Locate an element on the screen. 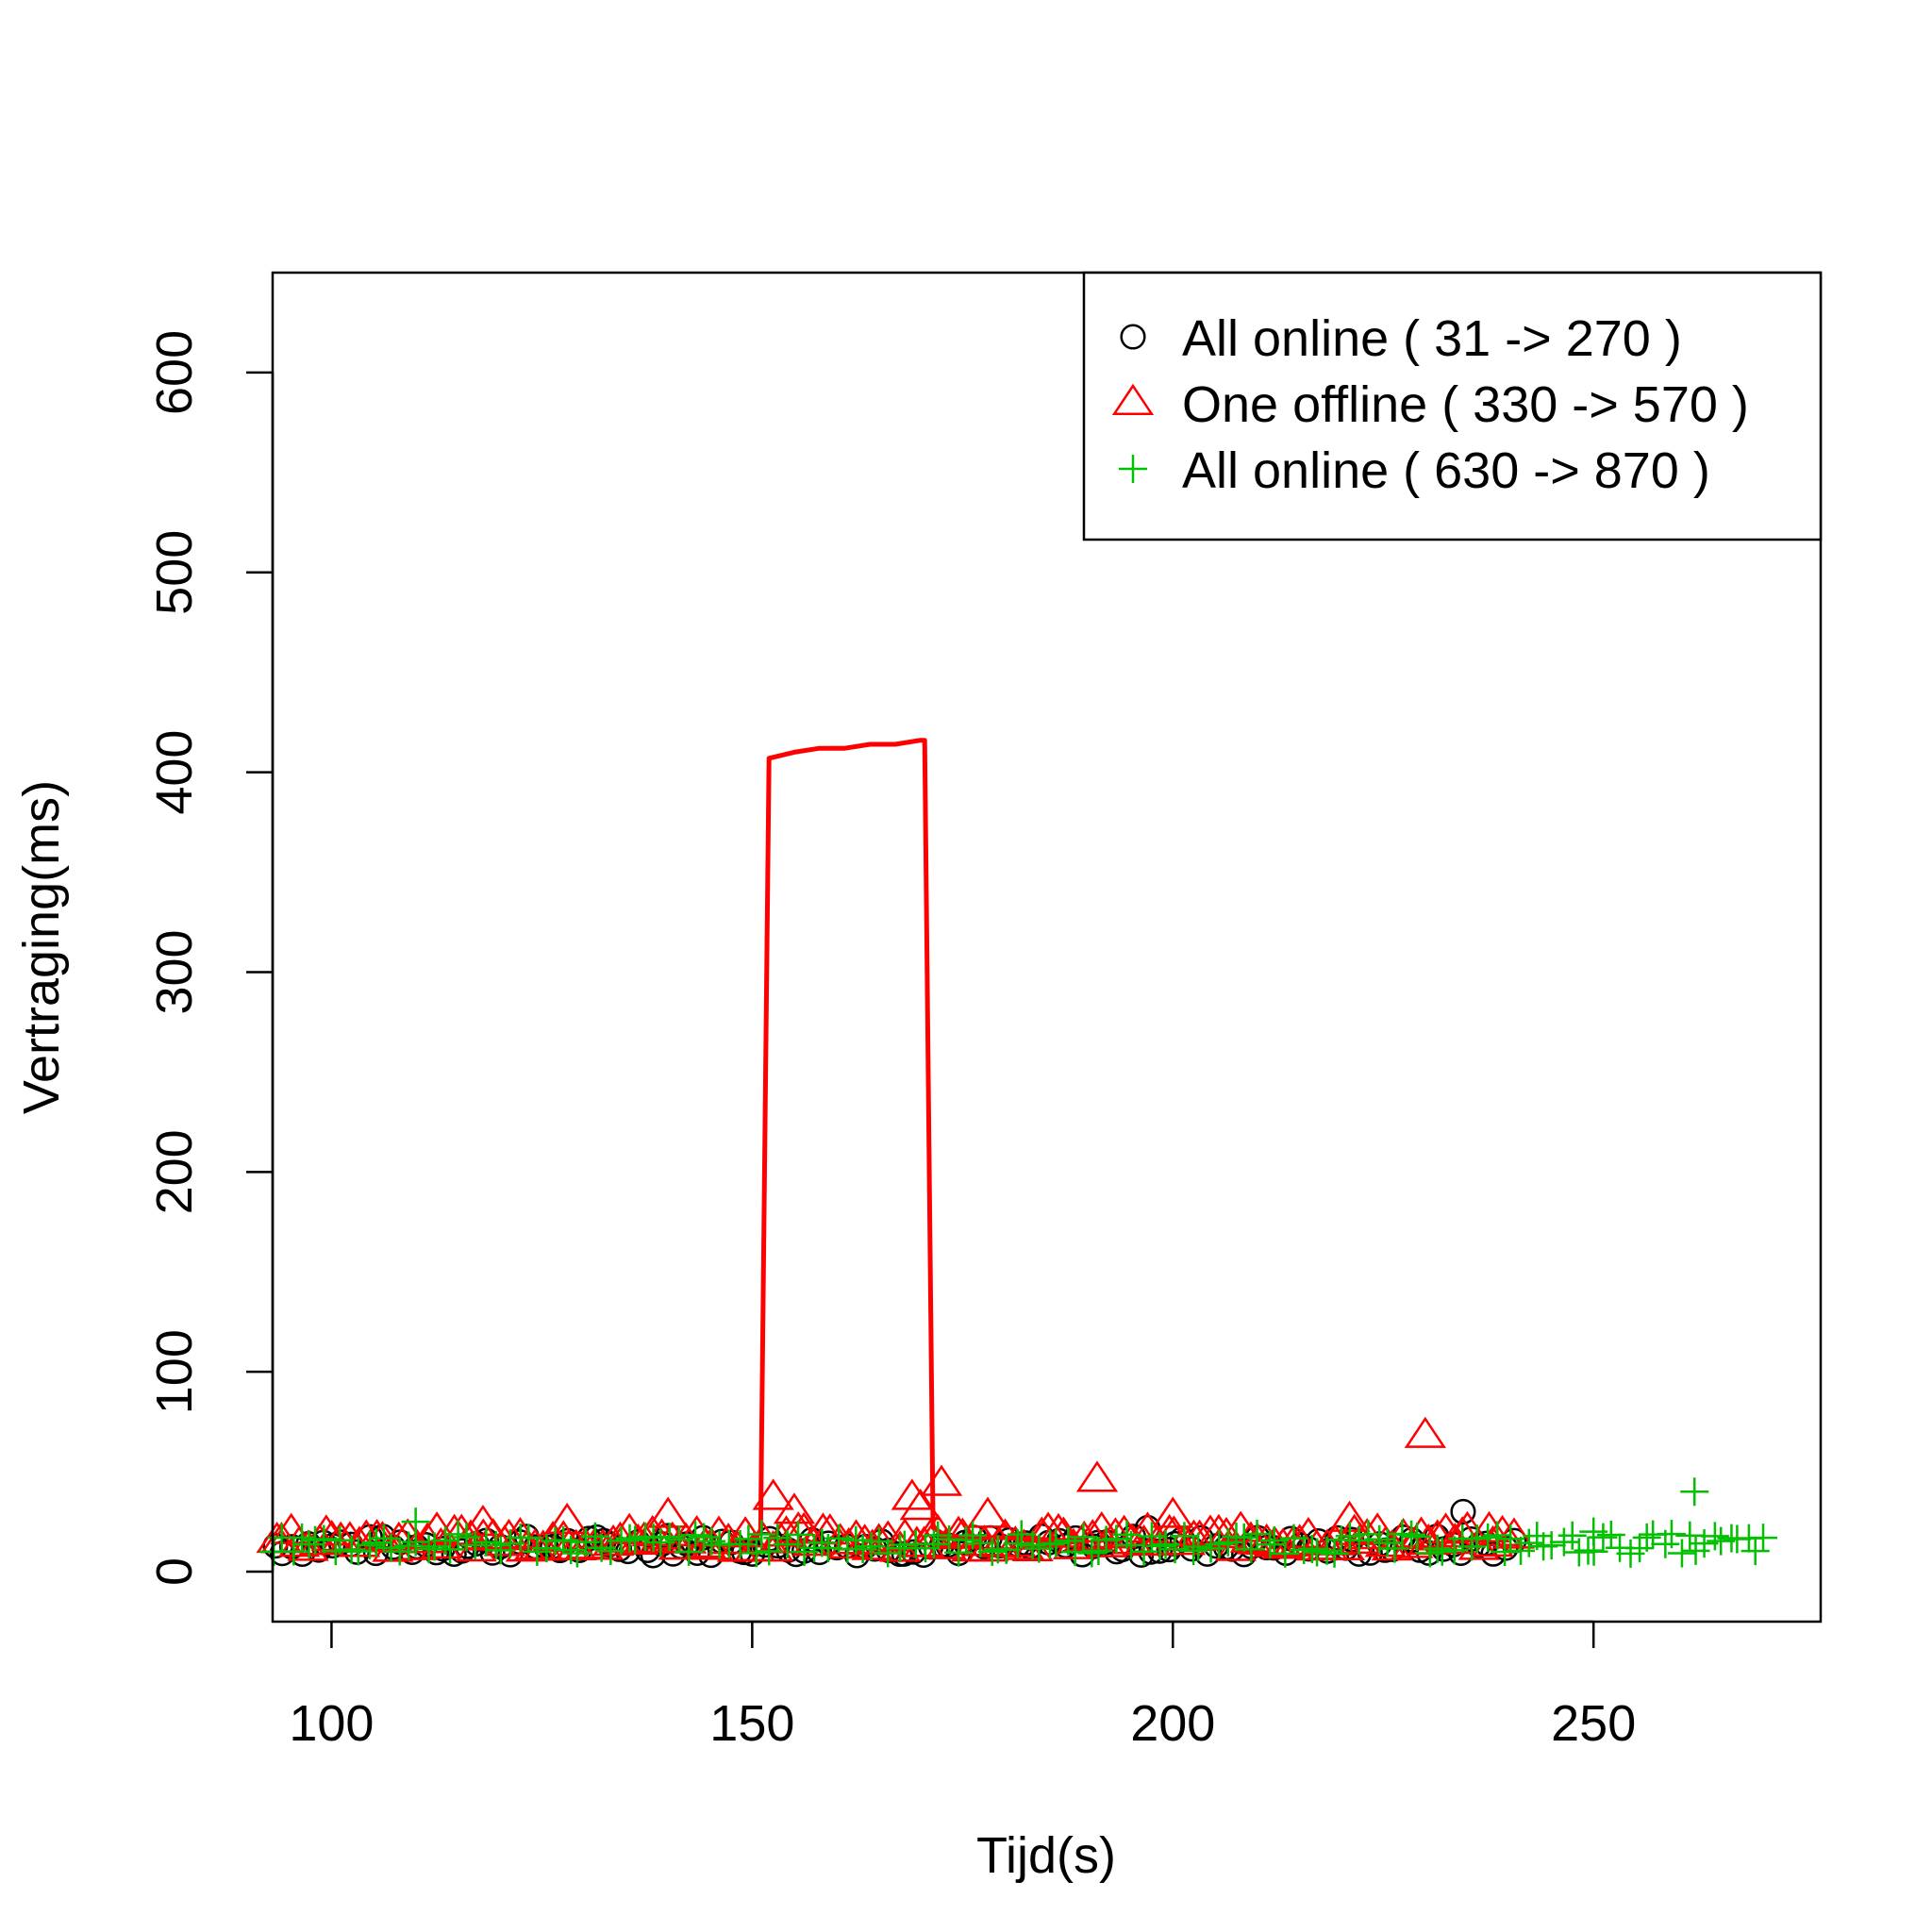 This screenshot has height=1932, width=1932. x-axis-label: Tijd(s) is located at coordinates (1046, 1856).